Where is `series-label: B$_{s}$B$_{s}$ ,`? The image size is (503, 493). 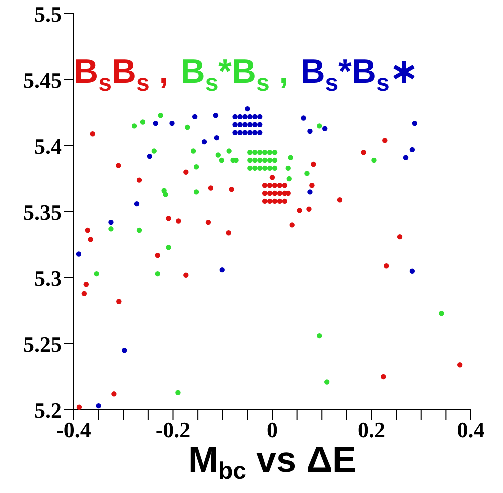
series-label: B$_{s}$B$_{s}$ , is located at coordinates (121, 75).